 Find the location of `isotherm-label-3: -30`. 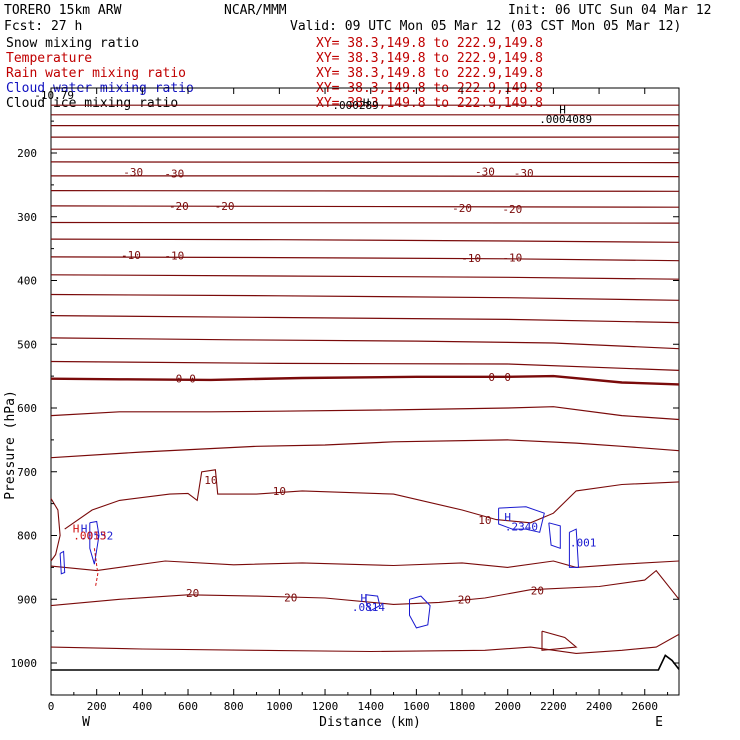

isotherm-label-3: -30 is located at coordinates (524, 173).